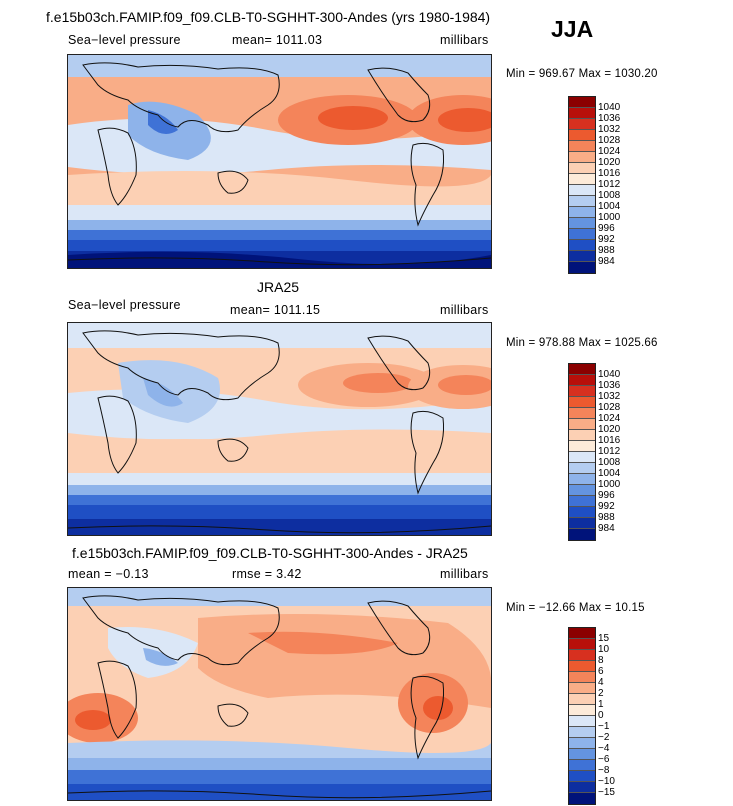 The image size is (733, 806). Describe the element at coordinates (609, 440) in the screenshot. I see `panel-2-colorbar-label-6: 1016` at that location.